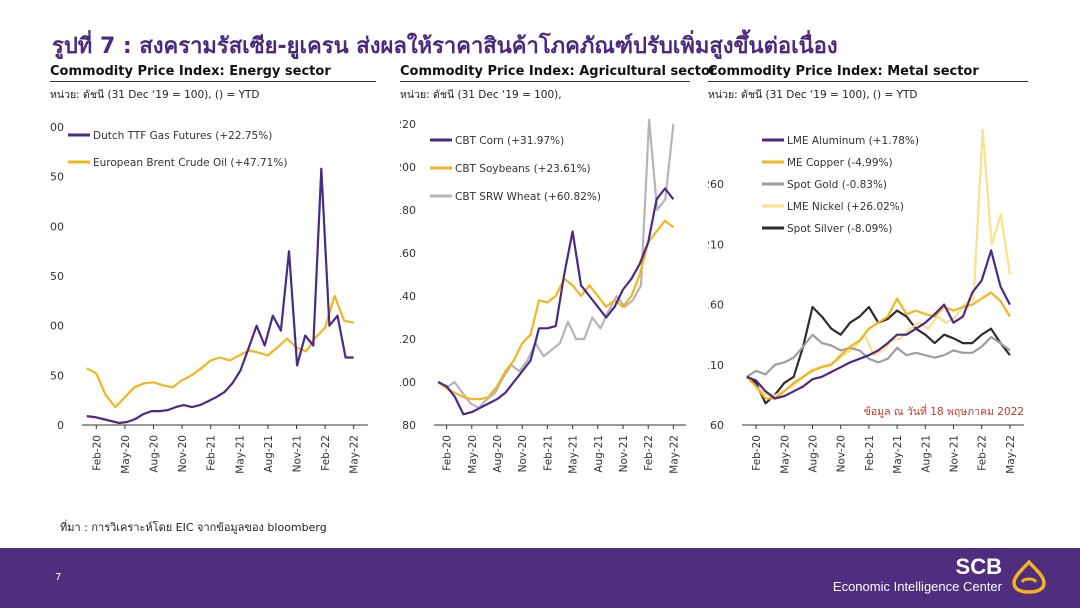 The image size is (1080, 608). Describe the element at coordinates (182, 136) in the screenshot. I see `legend-label: Dutch TTF Gas Futures (+22.75%)` at that location.